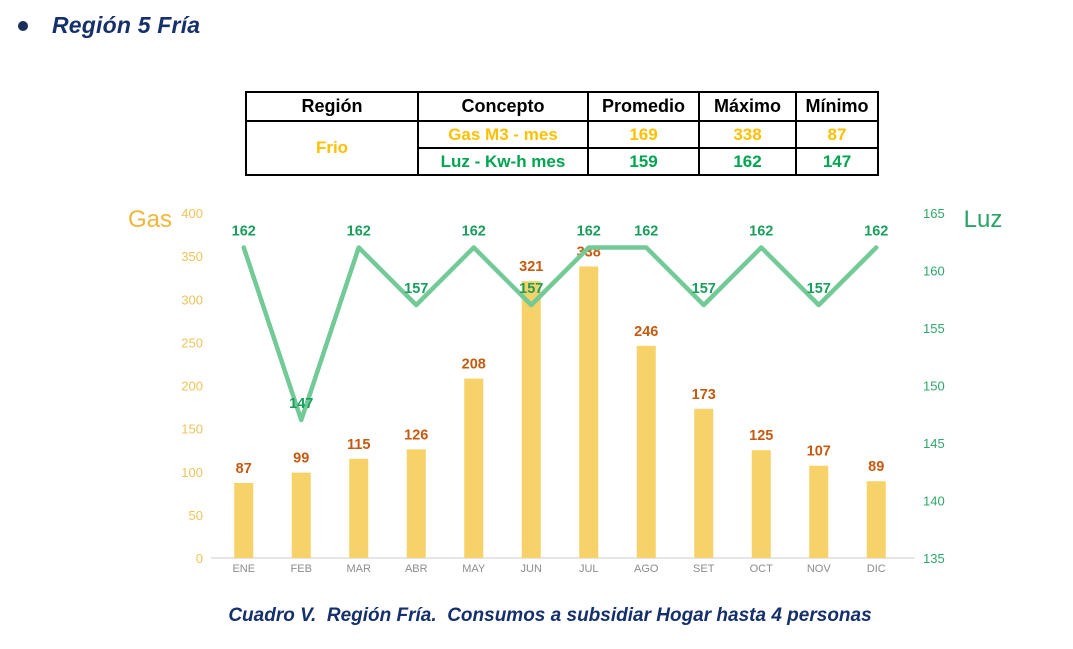 Image resolution: width=1073 pixels, height=649 pixels. Describe the element at coordinates (837, 106) in the screenshot. I see `header-minimo: Mínimo` at that location.